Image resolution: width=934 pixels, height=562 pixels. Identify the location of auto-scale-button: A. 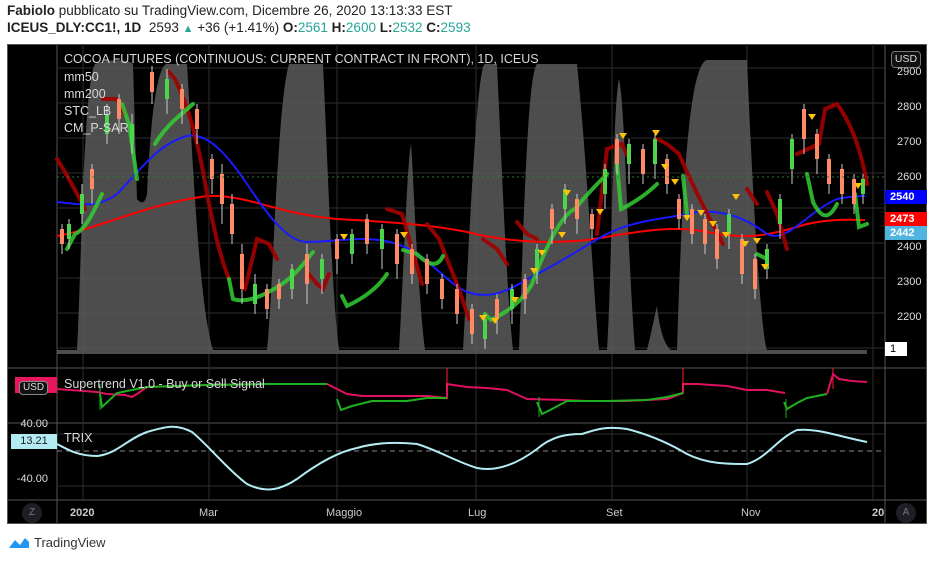
(906, 513).